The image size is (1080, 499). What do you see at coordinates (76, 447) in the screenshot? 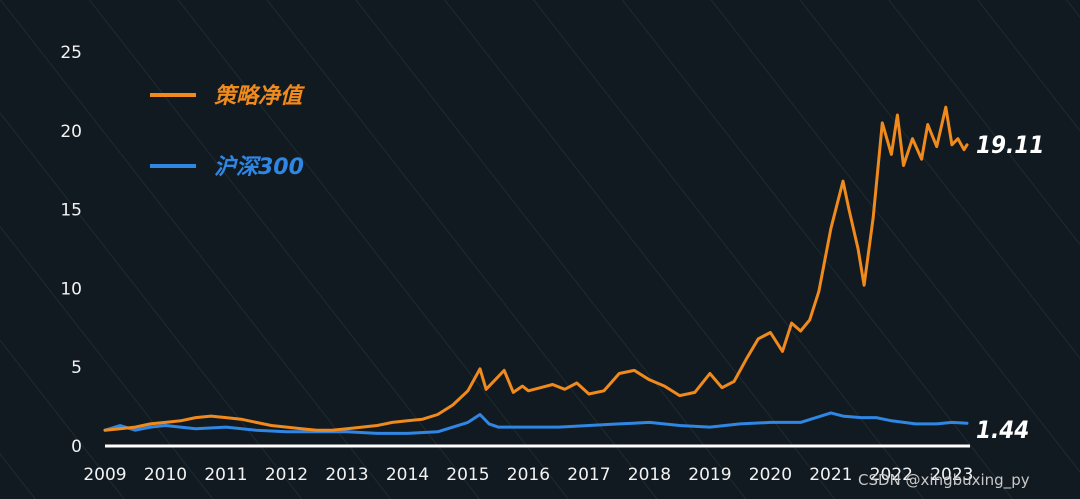
I see `y-tick-label: 0` at bounding box center [76, 447].